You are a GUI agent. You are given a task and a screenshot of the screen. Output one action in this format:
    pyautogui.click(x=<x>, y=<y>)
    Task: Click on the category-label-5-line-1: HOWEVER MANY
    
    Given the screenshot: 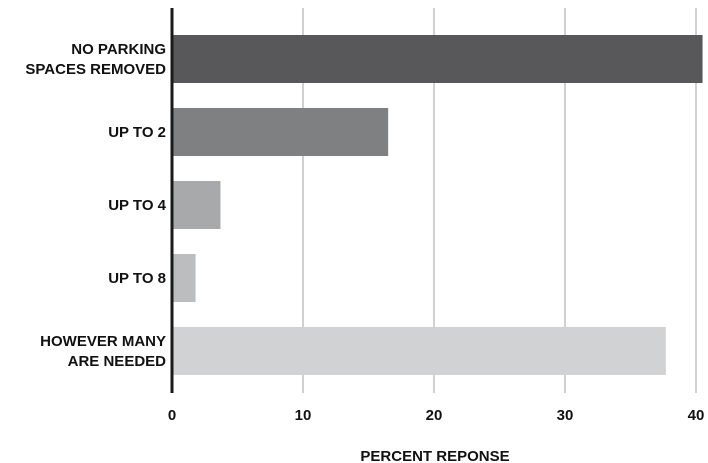 What is the action you would take?
    pyautogui.click(x=103, y=341)
    